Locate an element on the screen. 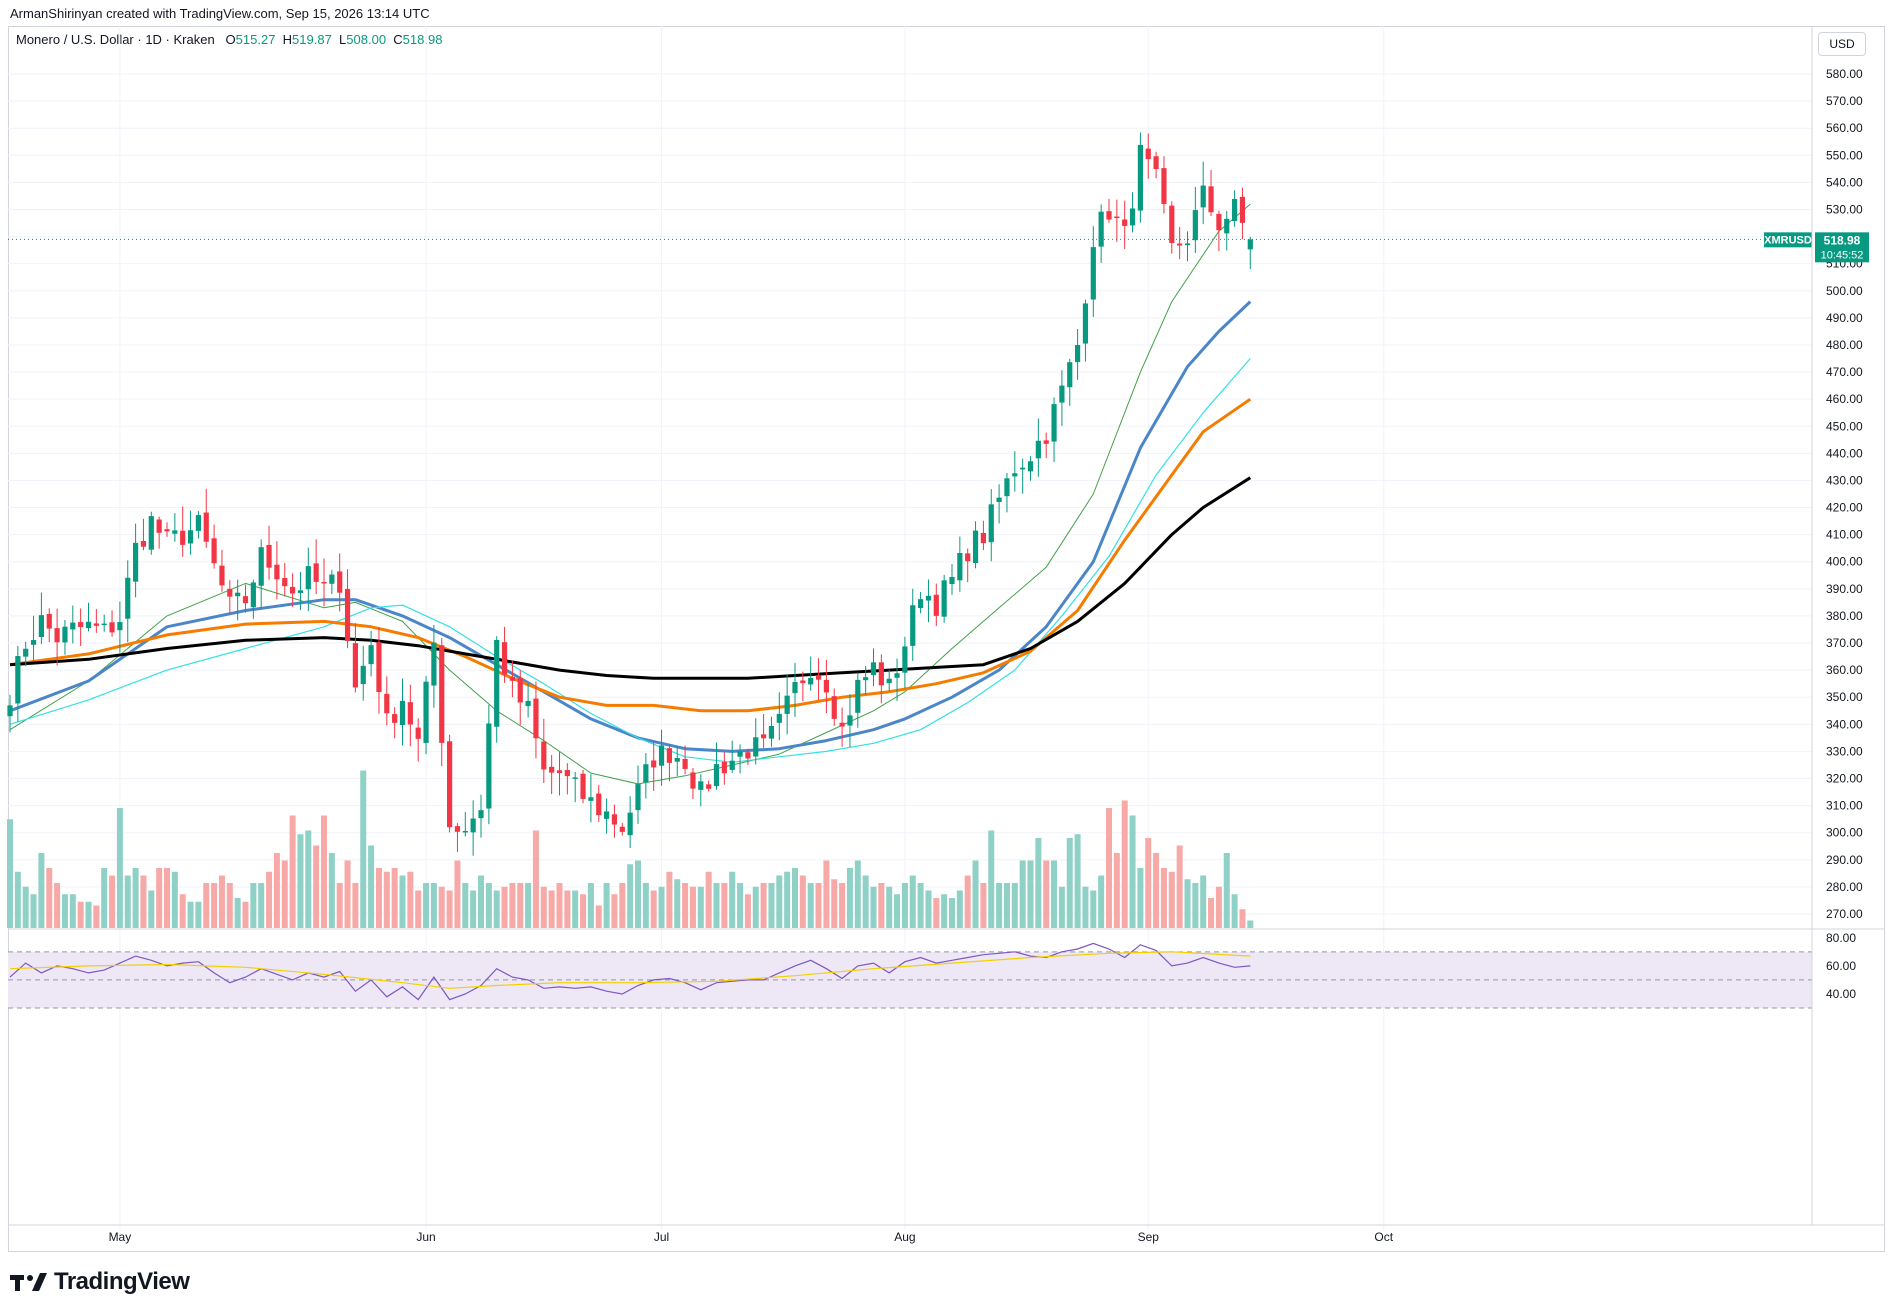  price-tick-label: 420.00 is located at coordinates (1844, 508).